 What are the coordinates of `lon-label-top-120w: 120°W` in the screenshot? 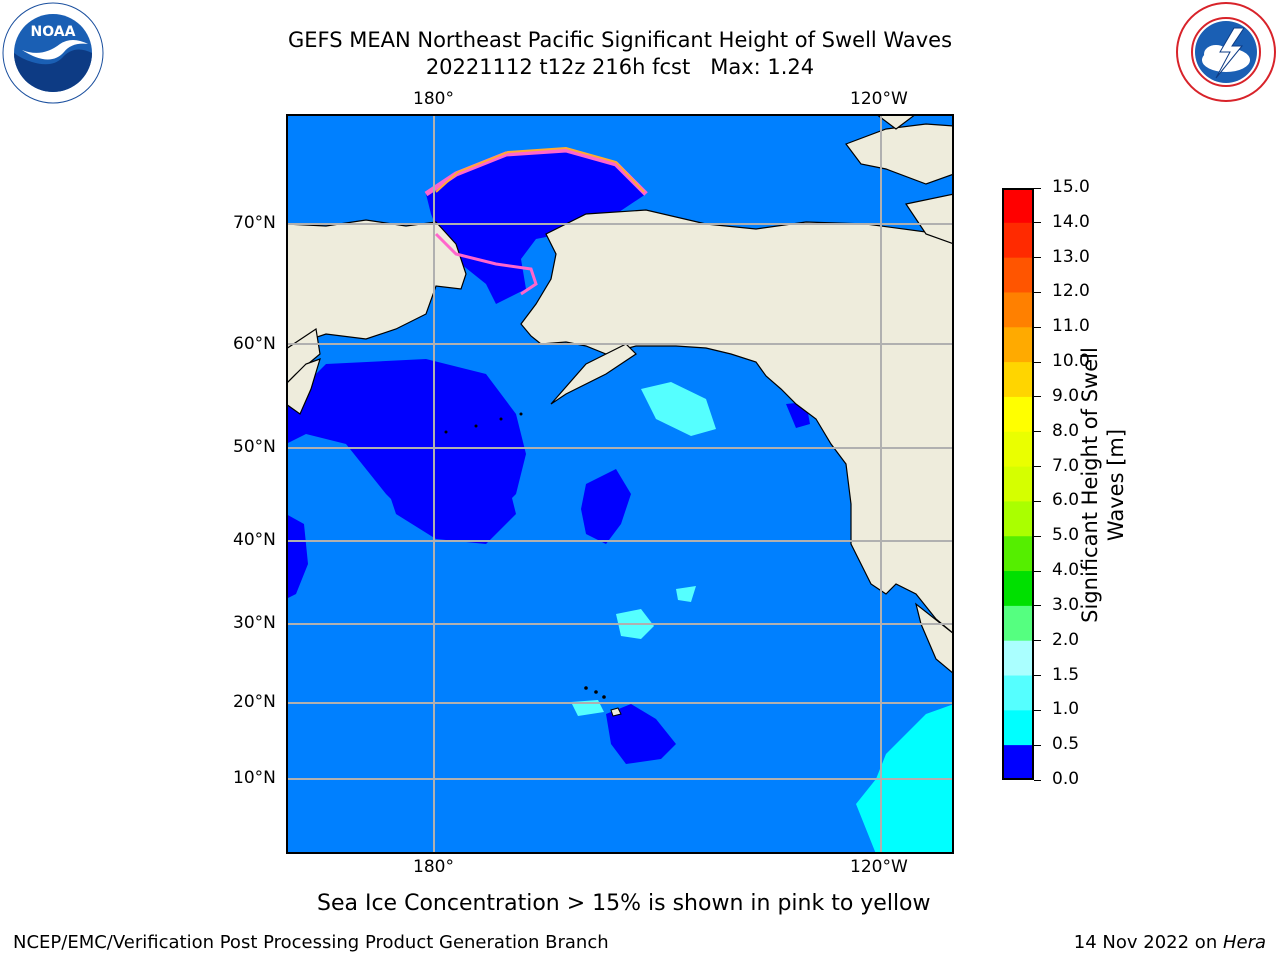 It's located at (879, 99).